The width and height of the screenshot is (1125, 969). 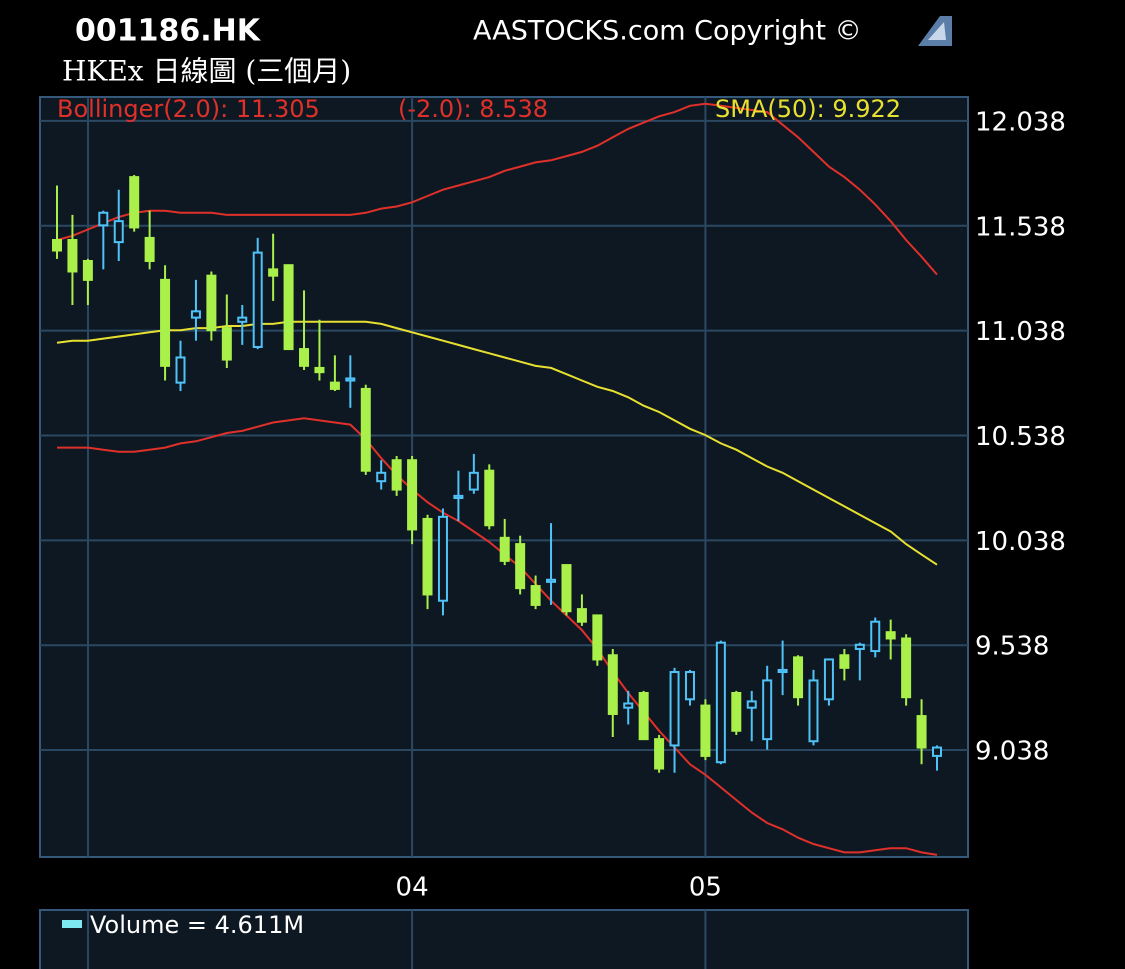 What do you see at coordinates (188, 109) in the screenshot?
I see `legend-entry: Bollinger(2.0): 11.305` at bounding box center [188, 109].